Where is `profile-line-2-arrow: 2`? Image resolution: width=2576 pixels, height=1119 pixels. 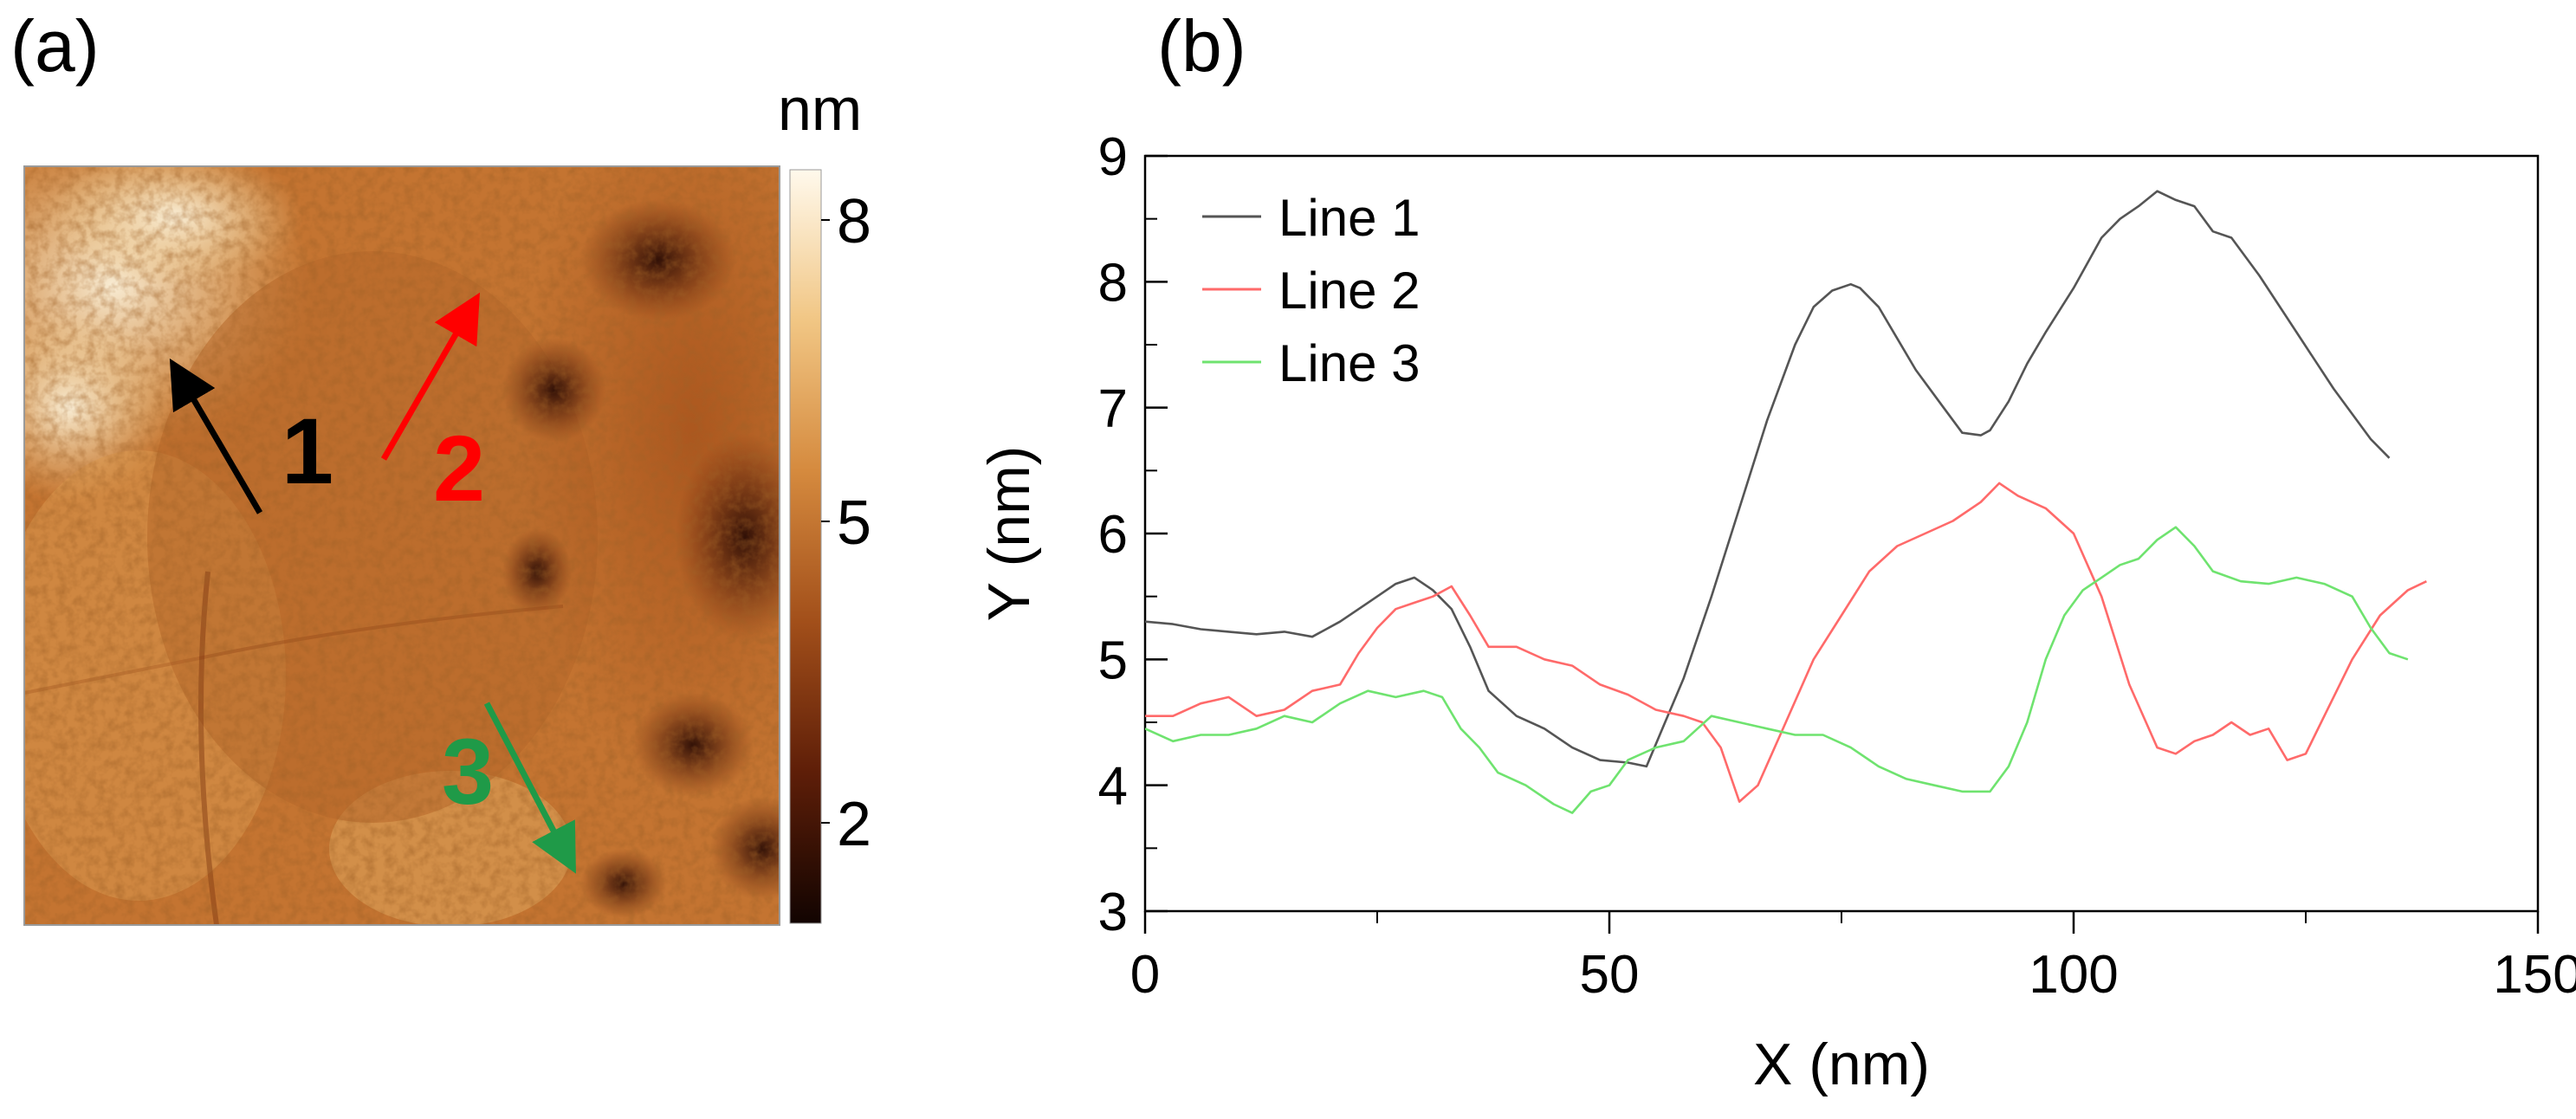 profile-line-2-arrow: 2 is located at coordinates (432, 406).